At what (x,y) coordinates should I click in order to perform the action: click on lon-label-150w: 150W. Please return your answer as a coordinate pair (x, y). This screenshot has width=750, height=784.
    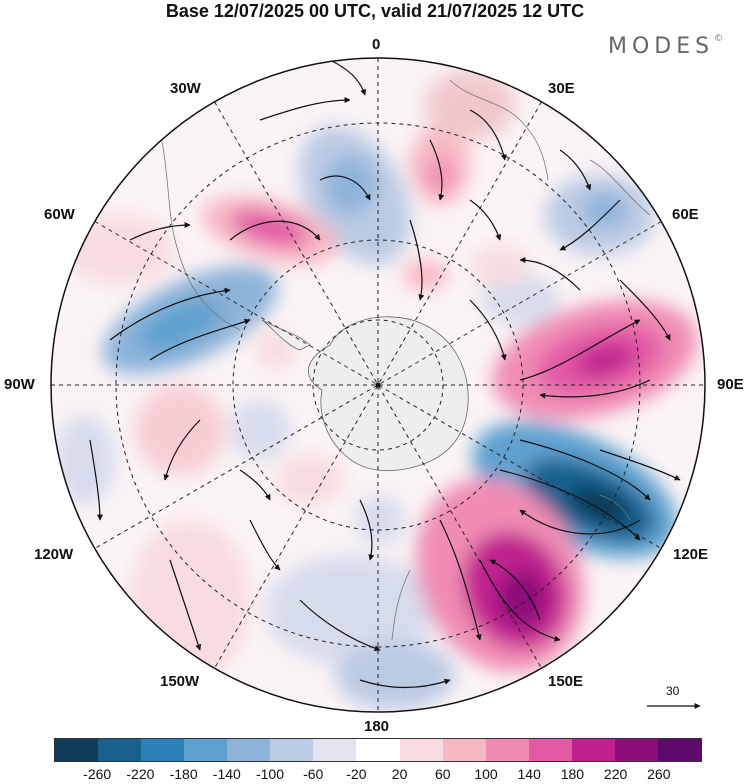
    Looking at the image, I should click on (180, 681).